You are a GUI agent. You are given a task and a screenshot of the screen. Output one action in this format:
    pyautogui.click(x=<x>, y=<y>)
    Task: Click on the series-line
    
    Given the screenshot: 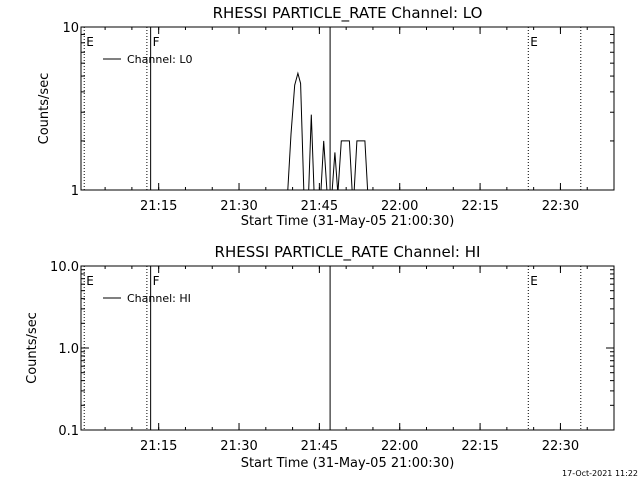 What is the action you would take?
    pyautogui.click(x=328, y=131)
    